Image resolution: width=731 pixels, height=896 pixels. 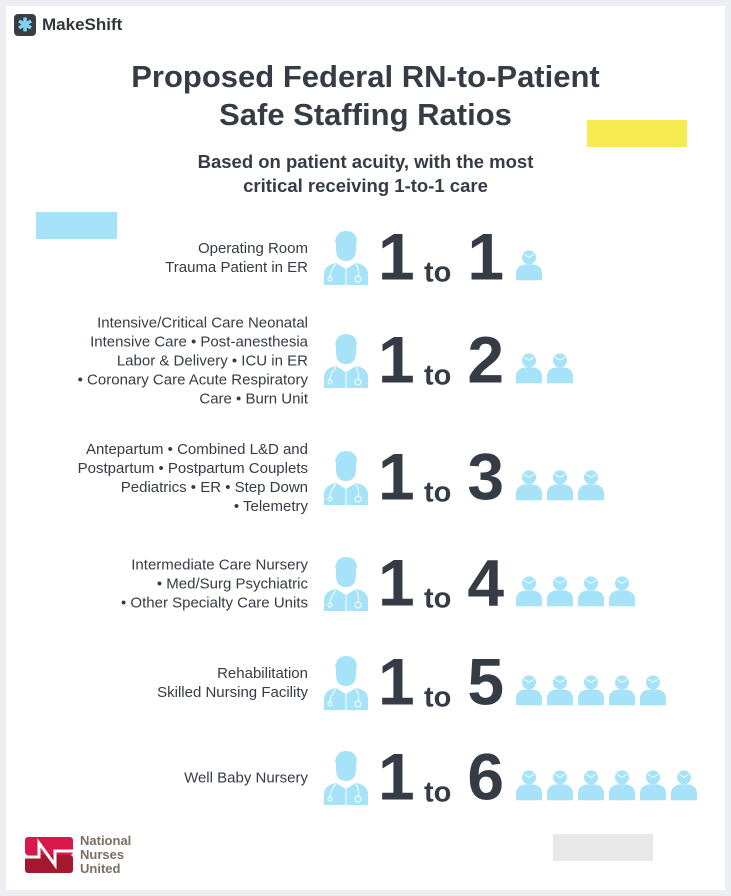 What do you see at coordinates (365, 76) in the screenshot?
I see `title-line: Proposed Federal RN-to-Patient` at bounding box center [365, 76].